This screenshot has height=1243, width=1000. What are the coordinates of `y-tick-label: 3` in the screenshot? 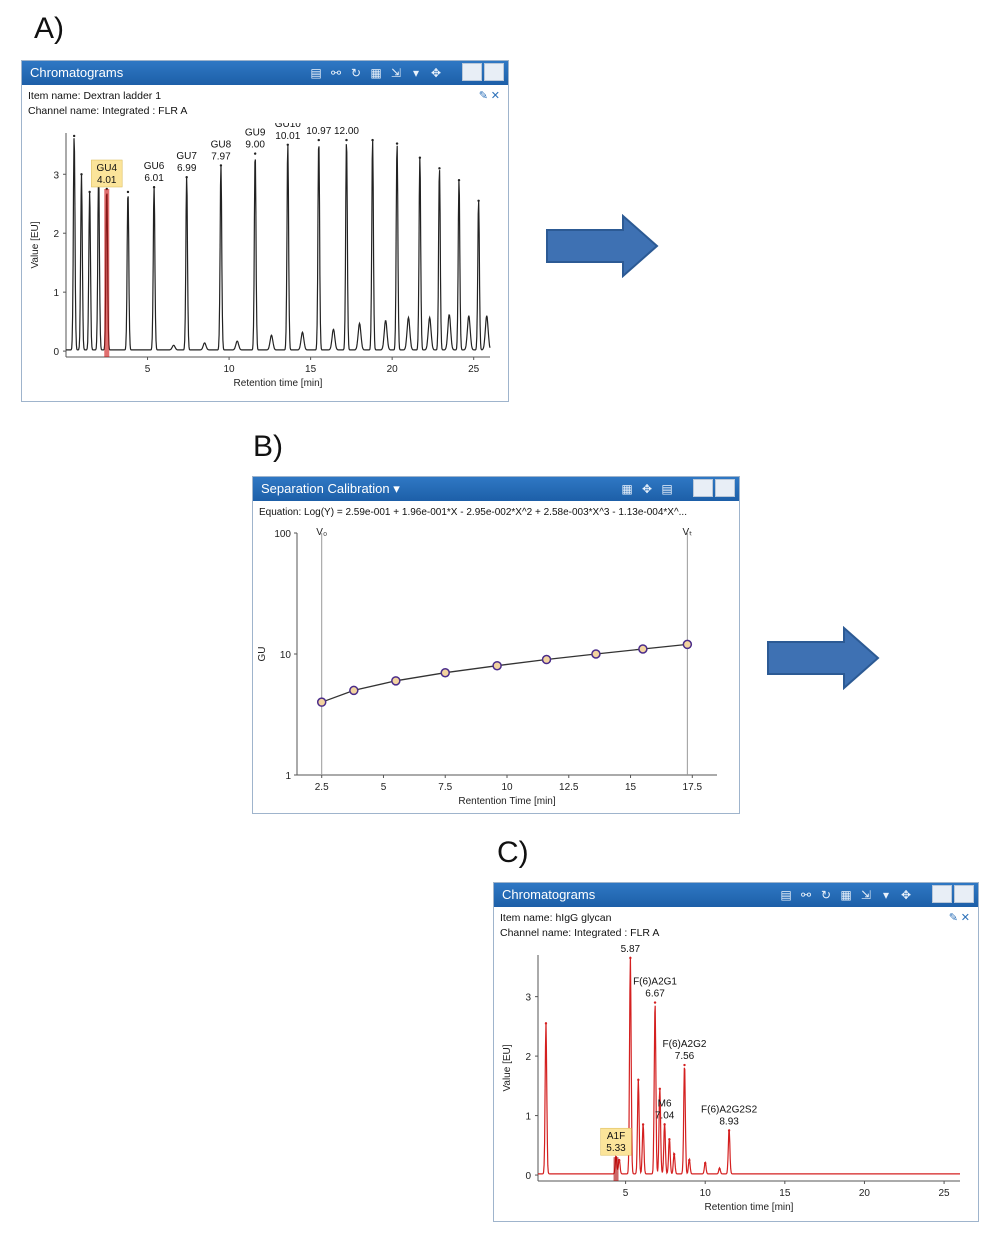 It's located at (528, 998).